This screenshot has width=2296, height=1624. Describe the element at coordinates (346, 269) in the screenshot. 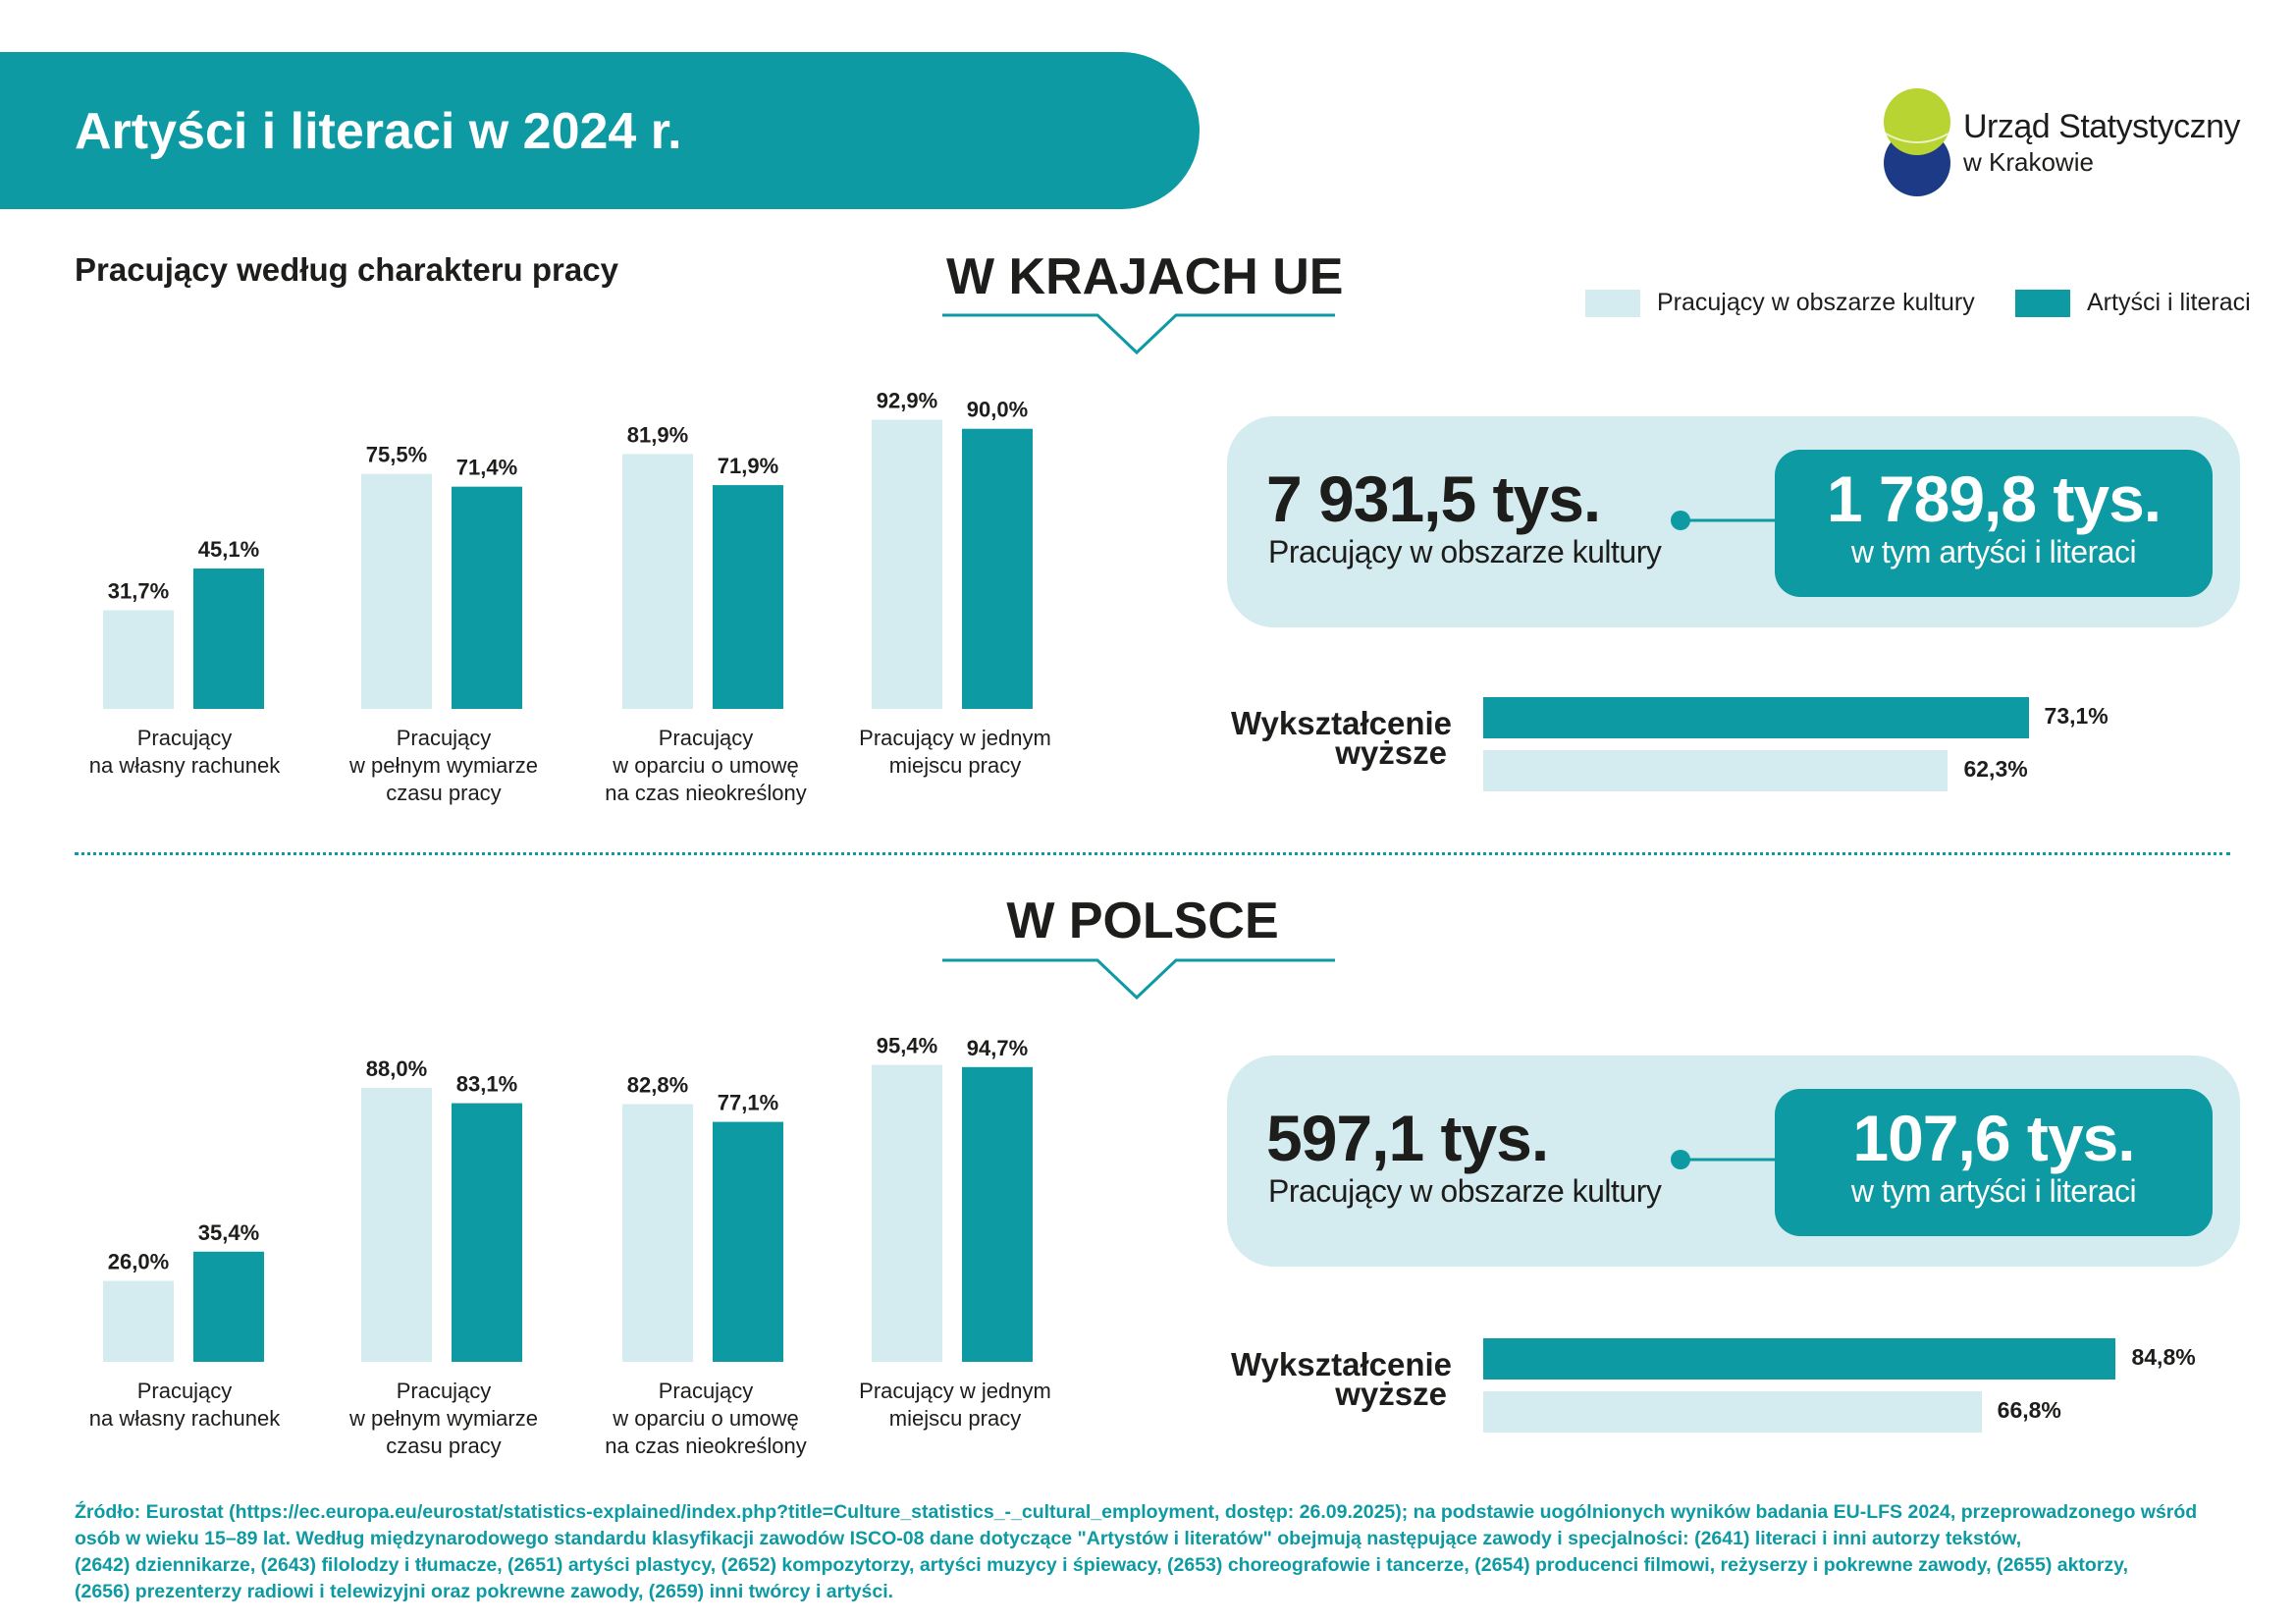

I see `chart-subtitle: Pracujący według charakteru pracy` at that location.